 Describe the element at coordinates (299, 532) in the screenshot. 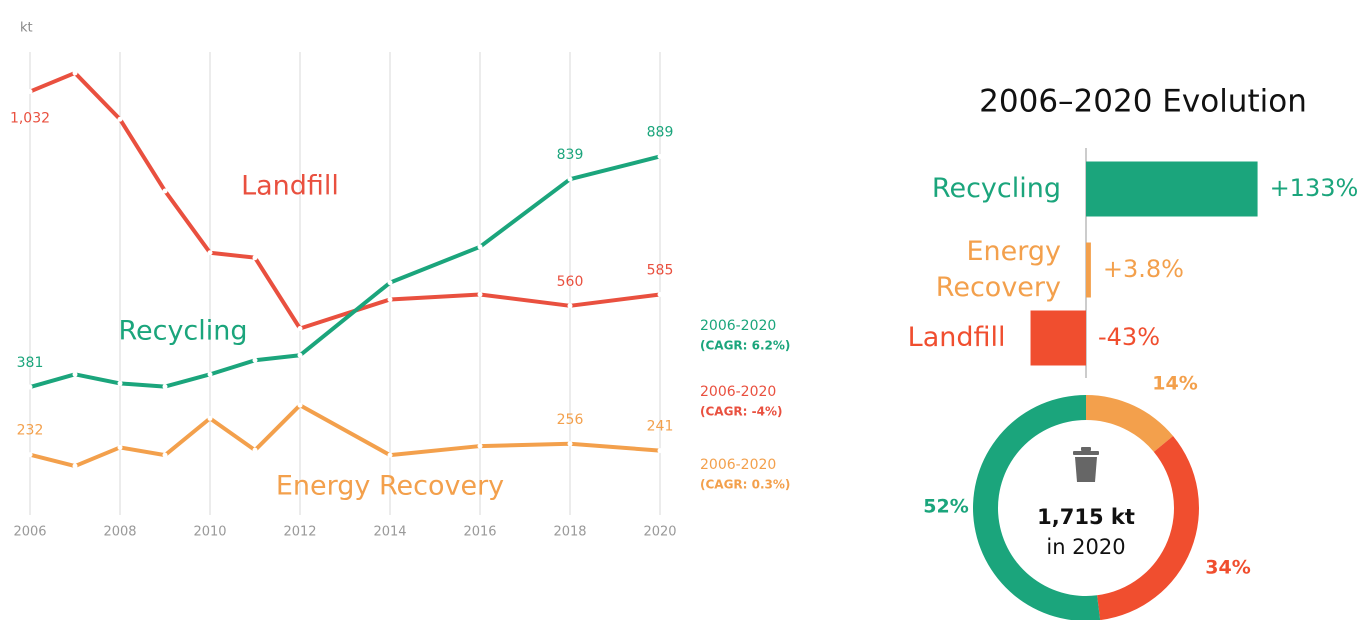

I see `x-tick-label: 2012` at that location.